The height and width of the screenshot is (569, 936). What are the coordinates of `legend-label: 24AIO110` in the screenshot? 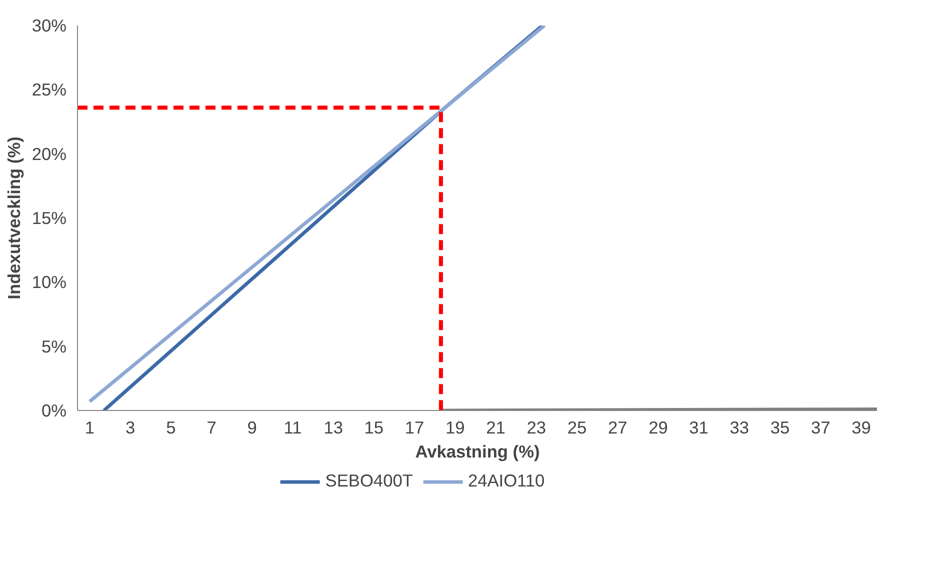 It's located at (506, 481).